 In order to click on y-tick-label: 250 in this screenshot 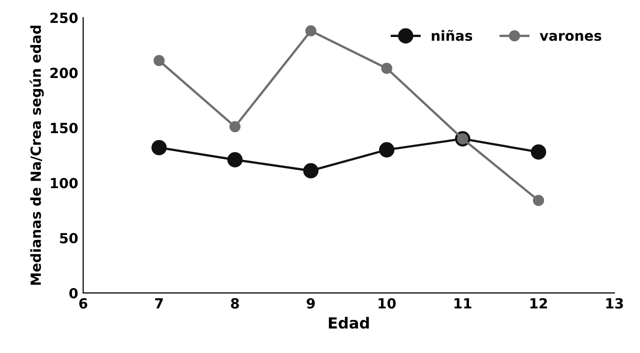, I will do `click(64, 18)`.